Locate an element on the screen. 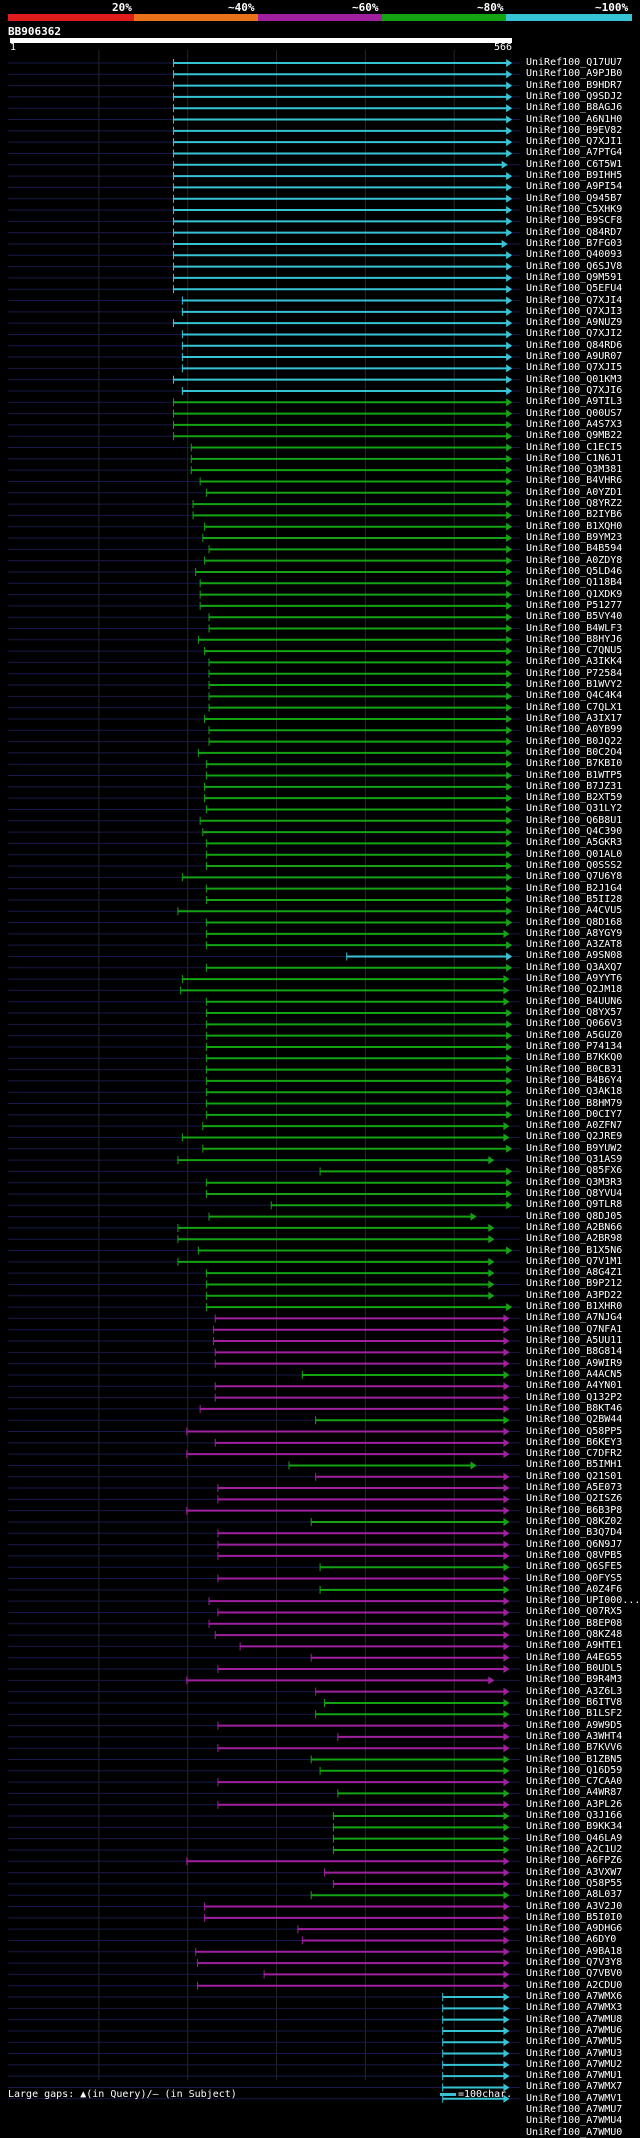 The height and width of the screenshot is (2138, 640). hit-label: UniRef100_B7KKQ0 is located at coordinates (574, 1058).